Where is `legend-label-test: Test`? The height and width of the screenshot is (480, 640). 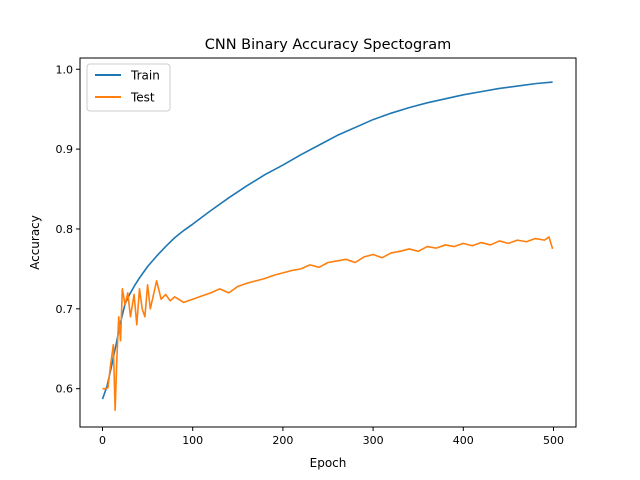
legend-label-test: Test is located at coordinates (142, 98).